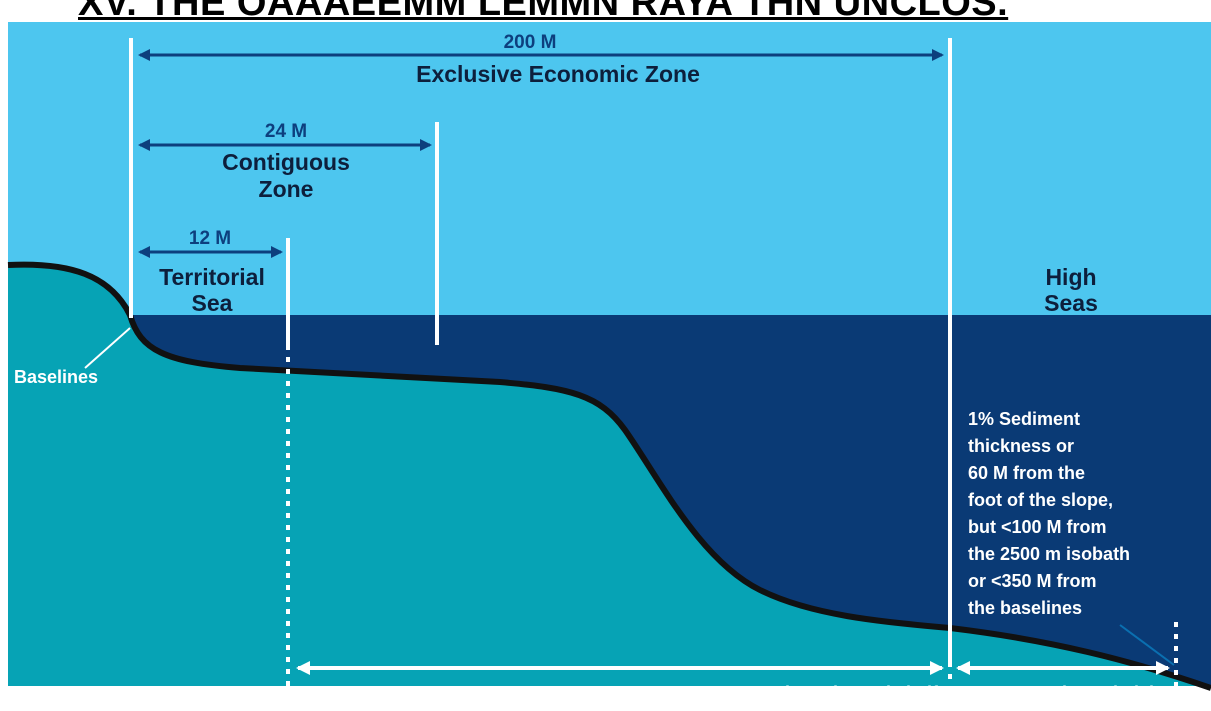  Describe the element at coordinates (1037, 527) in the screenshot. I see `note-line-5: but <100 M from` at that location.